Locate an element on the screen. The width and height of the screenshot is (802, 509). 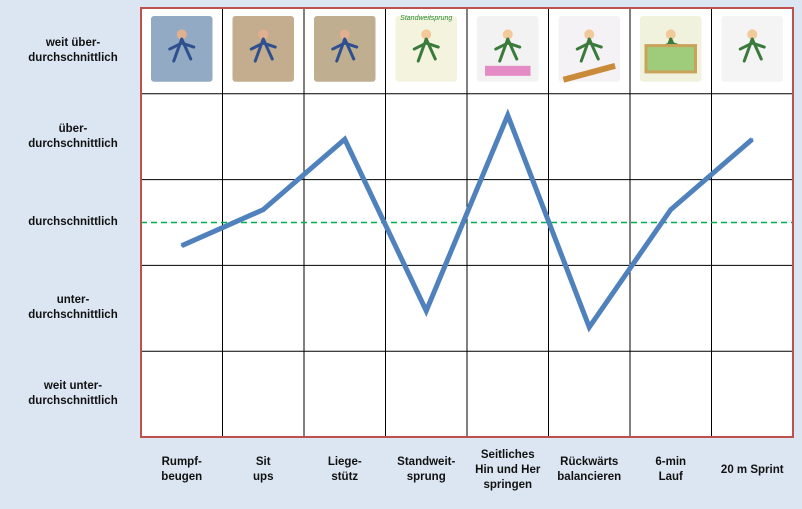
x-tick-label: Liege- stütz is located at coordinates (344, 469).